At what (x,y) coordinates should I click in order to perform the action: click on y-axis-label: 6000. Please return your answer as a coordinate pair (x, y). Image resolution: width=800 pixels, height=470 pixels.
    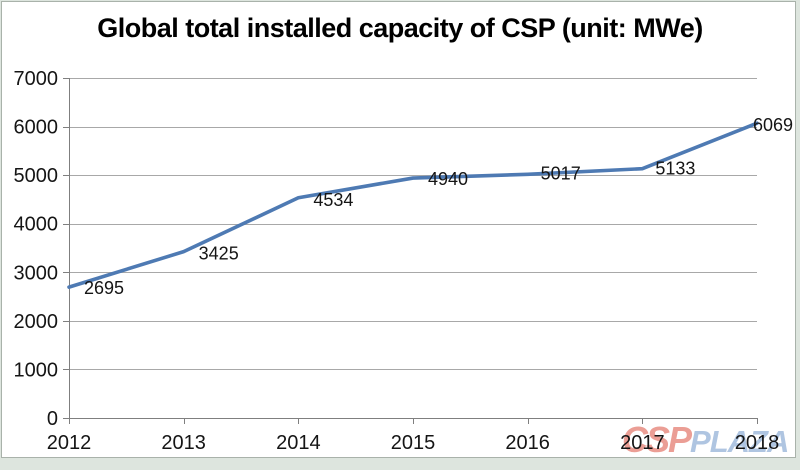
    Looking at the image, I should click on (36, 128).